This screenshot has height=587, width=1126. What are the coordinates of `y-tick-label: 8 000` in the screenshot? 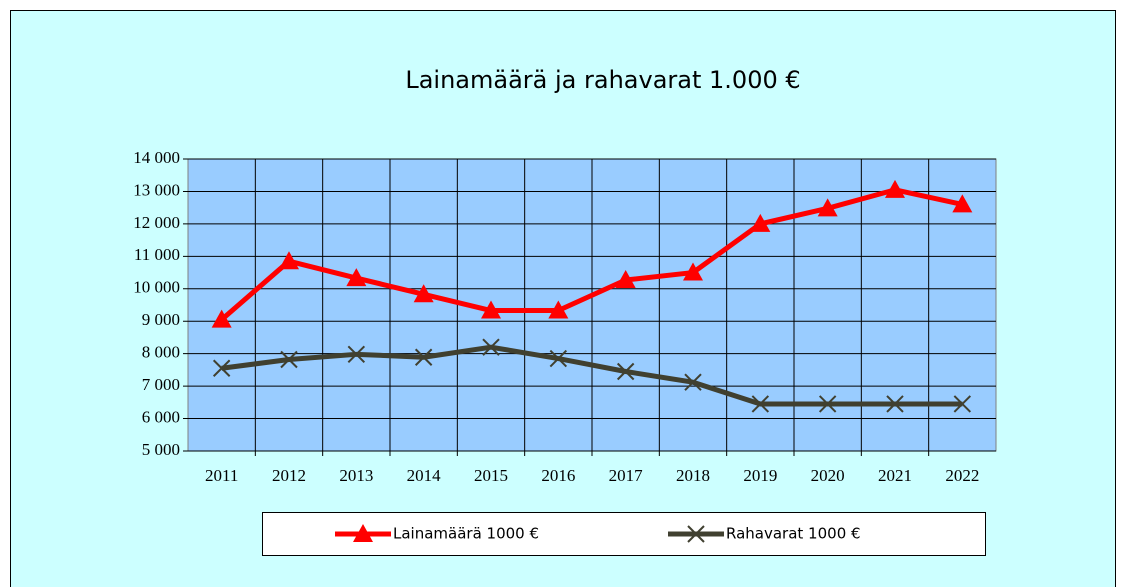 It's located at (161, 352).